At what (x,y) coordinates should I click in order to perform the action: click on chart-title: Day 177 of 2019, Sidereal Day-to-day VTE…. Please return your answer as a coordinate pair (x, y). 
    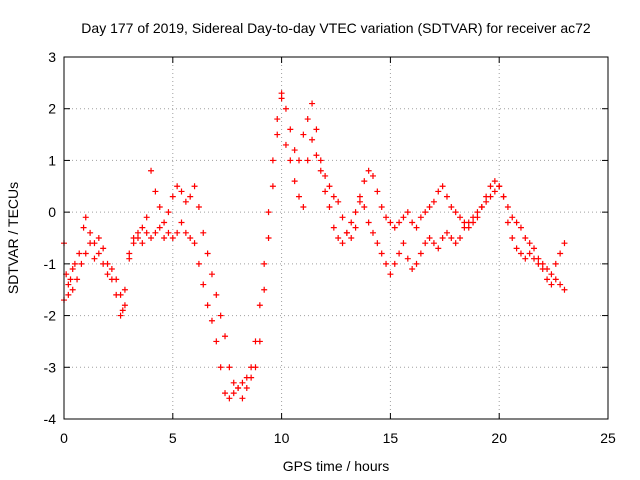
    Looking at the image, I should click on (336, 28).